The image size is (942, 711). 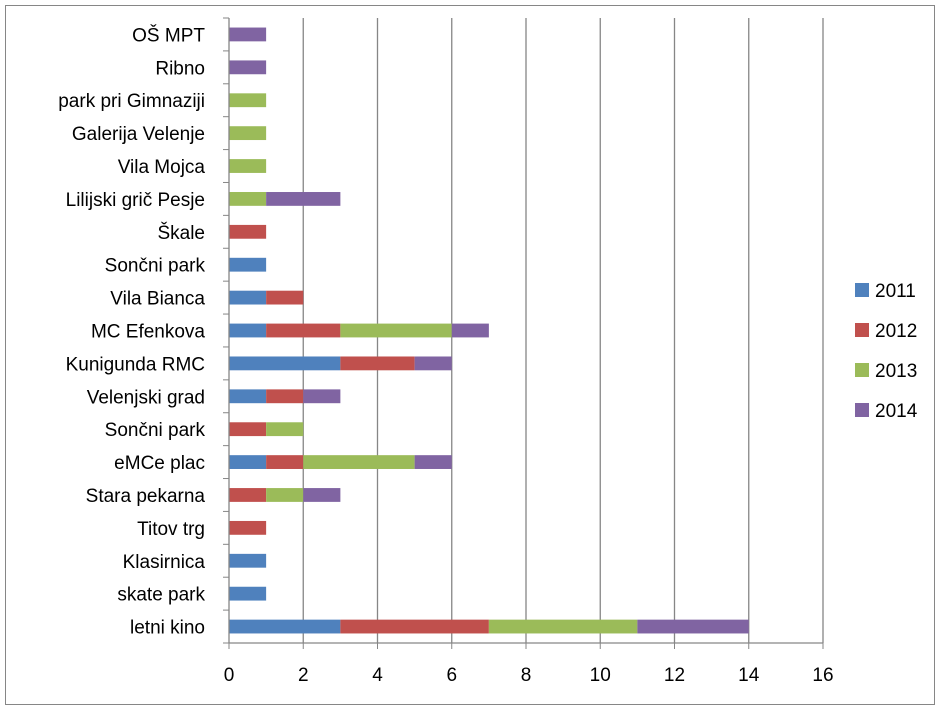 What do you see at coordinates (164, 562) in the screenshot?
I see `category-label: Klasirnica` at bounding box center [164, 562].